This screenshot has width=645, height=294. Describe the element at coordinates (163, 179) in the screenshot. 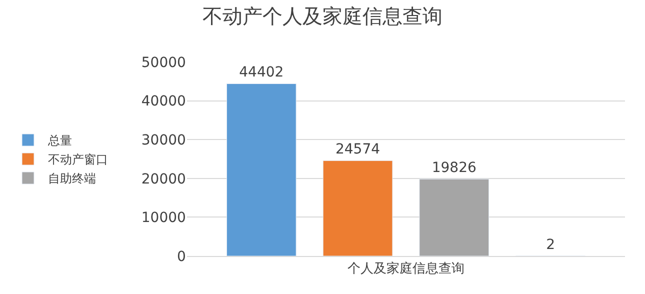

I see `y-tick-label: 20000` at that location.